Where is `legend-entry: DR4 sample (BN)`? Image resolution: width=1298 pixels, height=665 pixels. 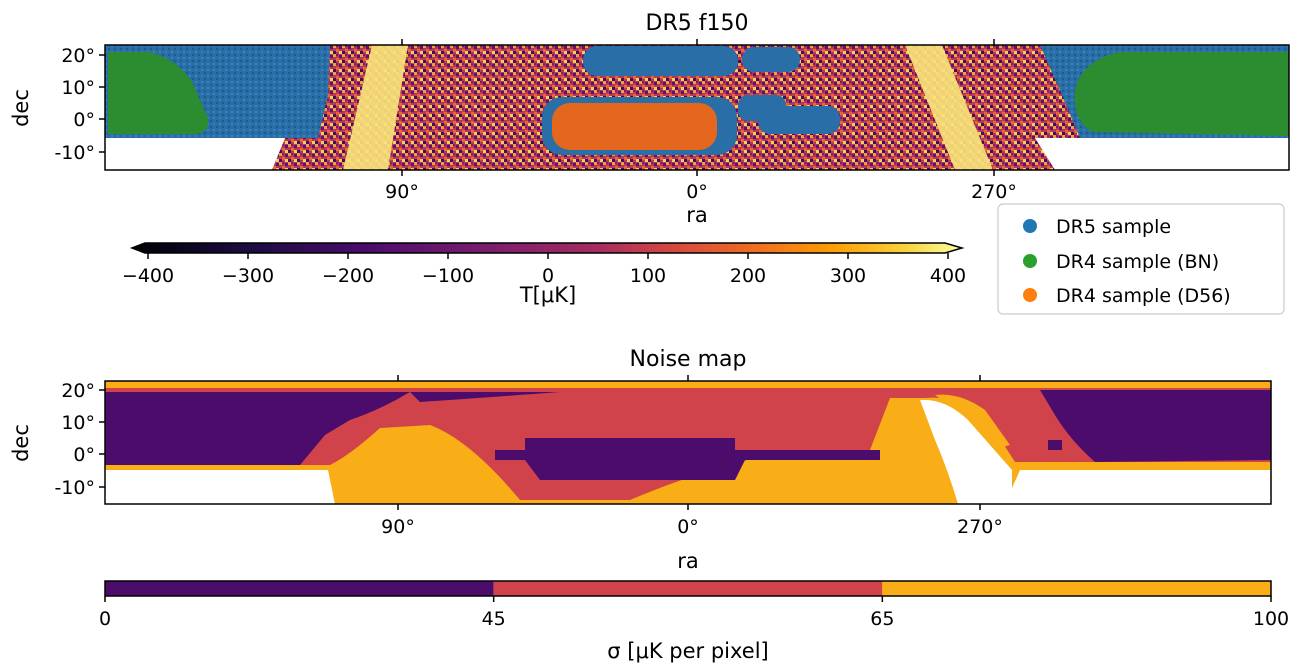 legend-entry: DR4 sample (BN) is located at coordinates (1121, 262).